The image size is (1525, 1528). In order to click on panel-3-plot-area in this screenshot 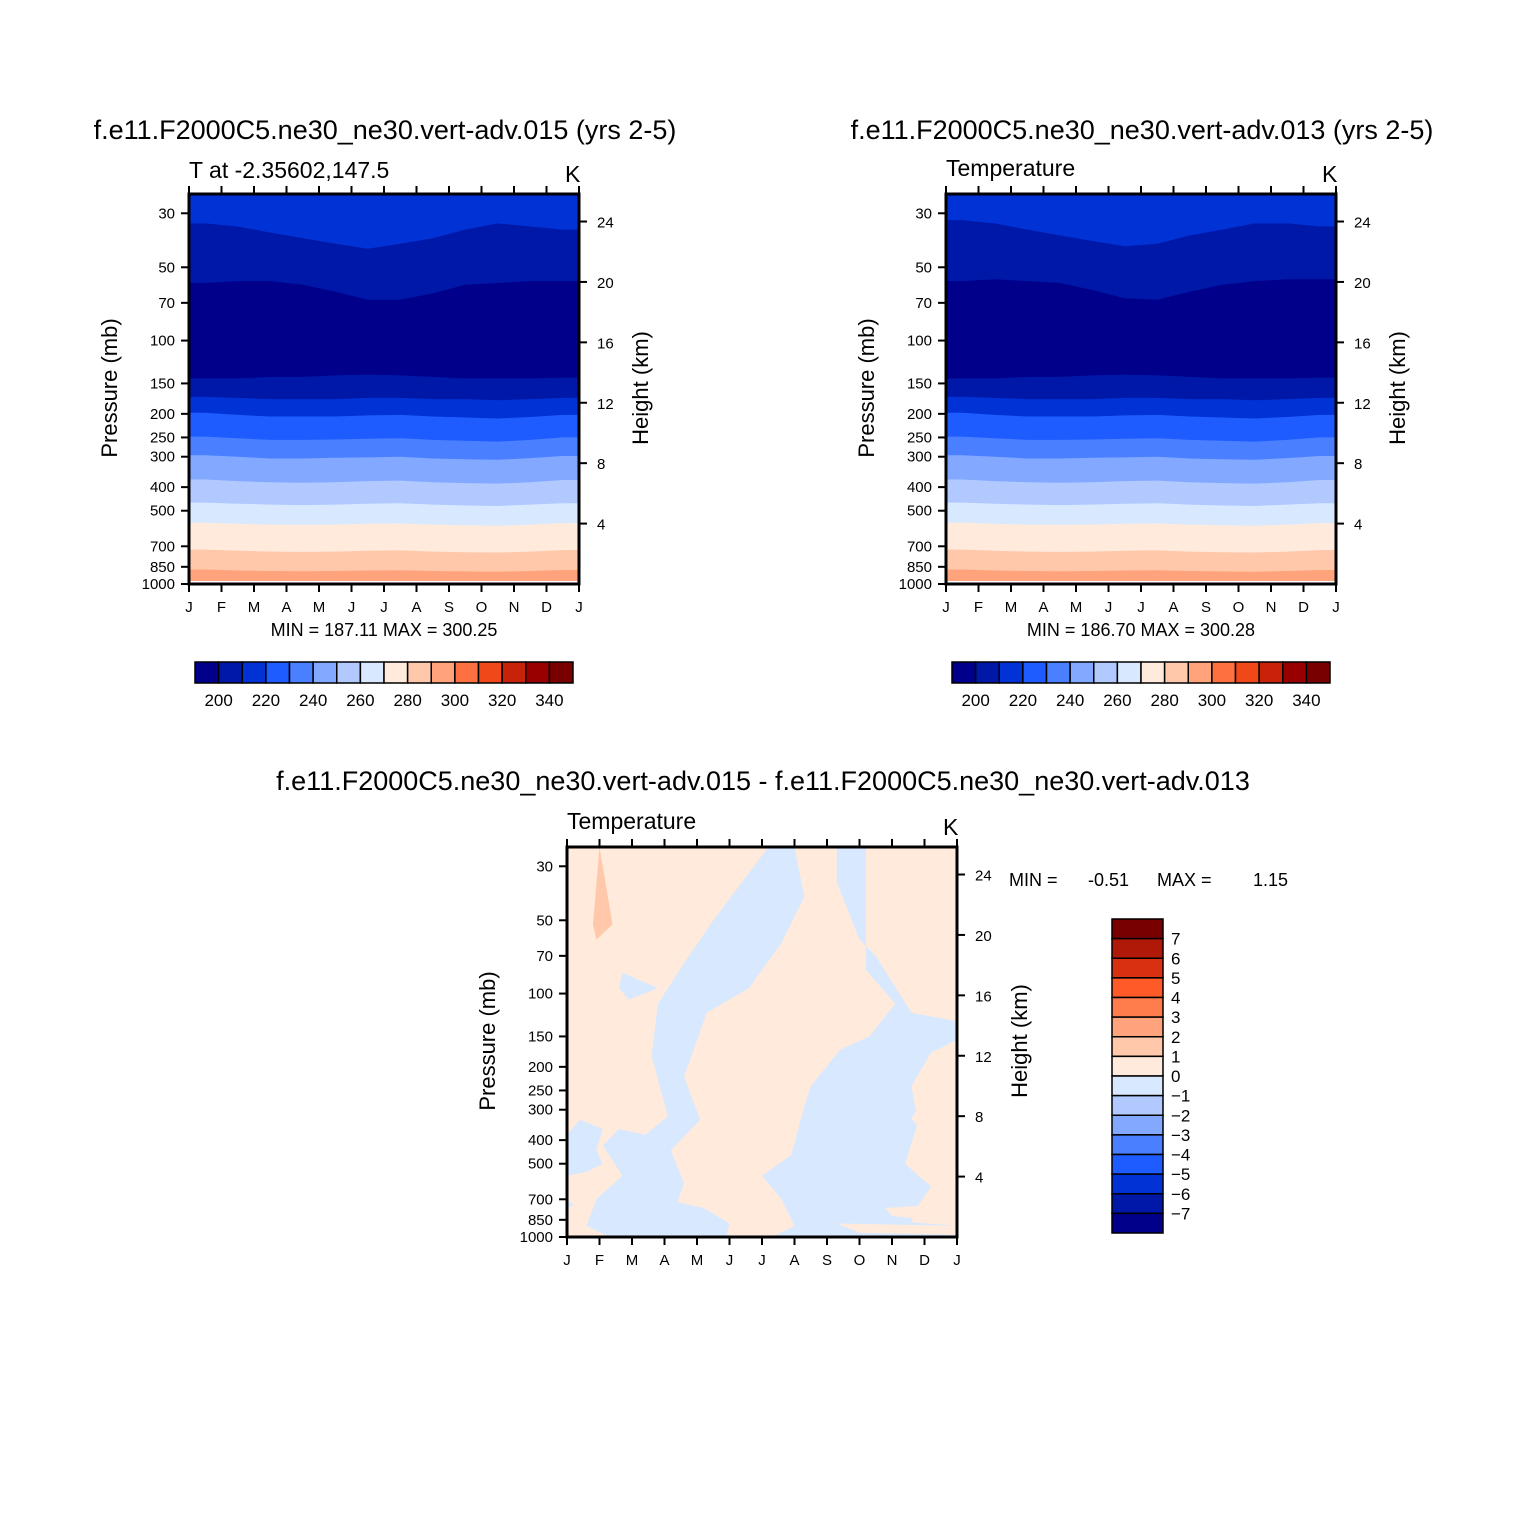, I will do `click(762, 1042)`.